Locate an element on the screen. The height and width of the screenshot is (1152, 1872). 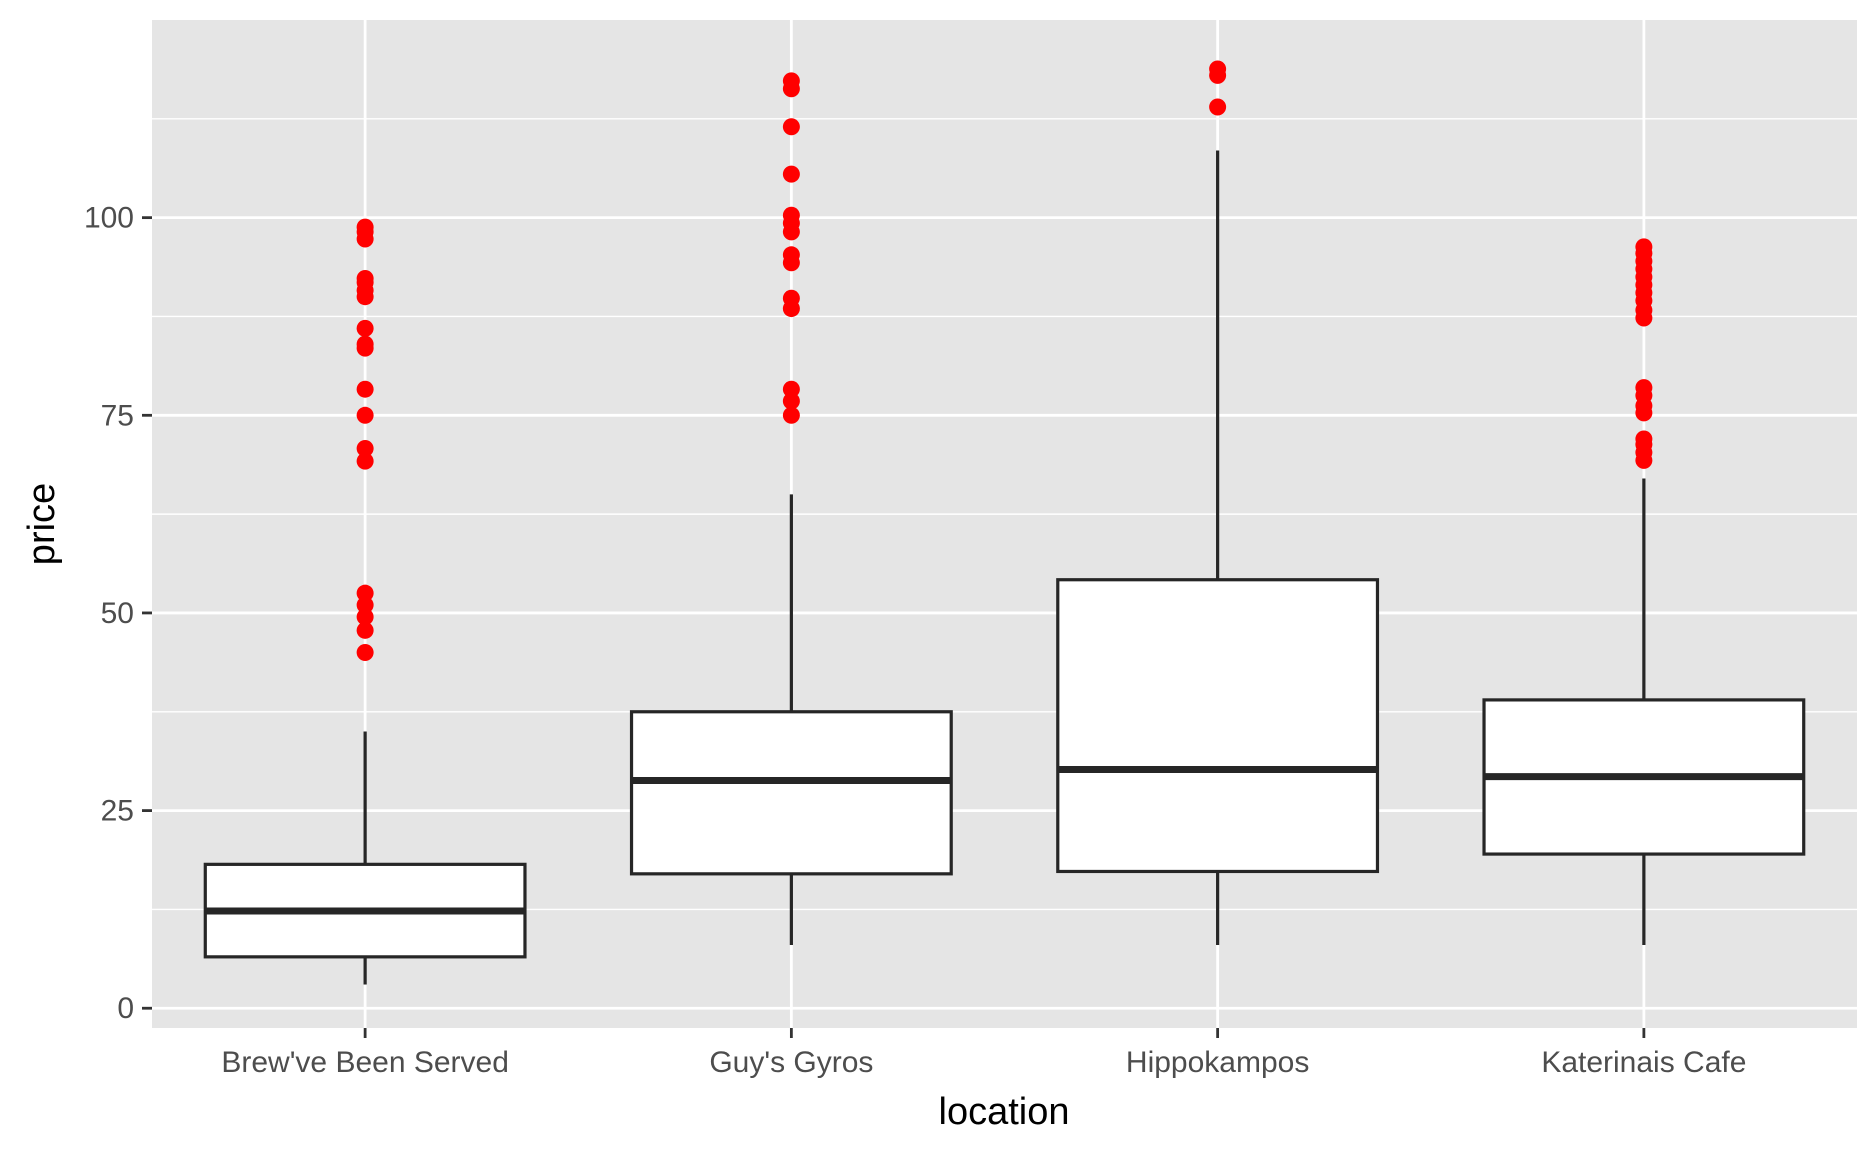
x-tick-label: Brew've Been Served is located at coordinates (365, 1062).